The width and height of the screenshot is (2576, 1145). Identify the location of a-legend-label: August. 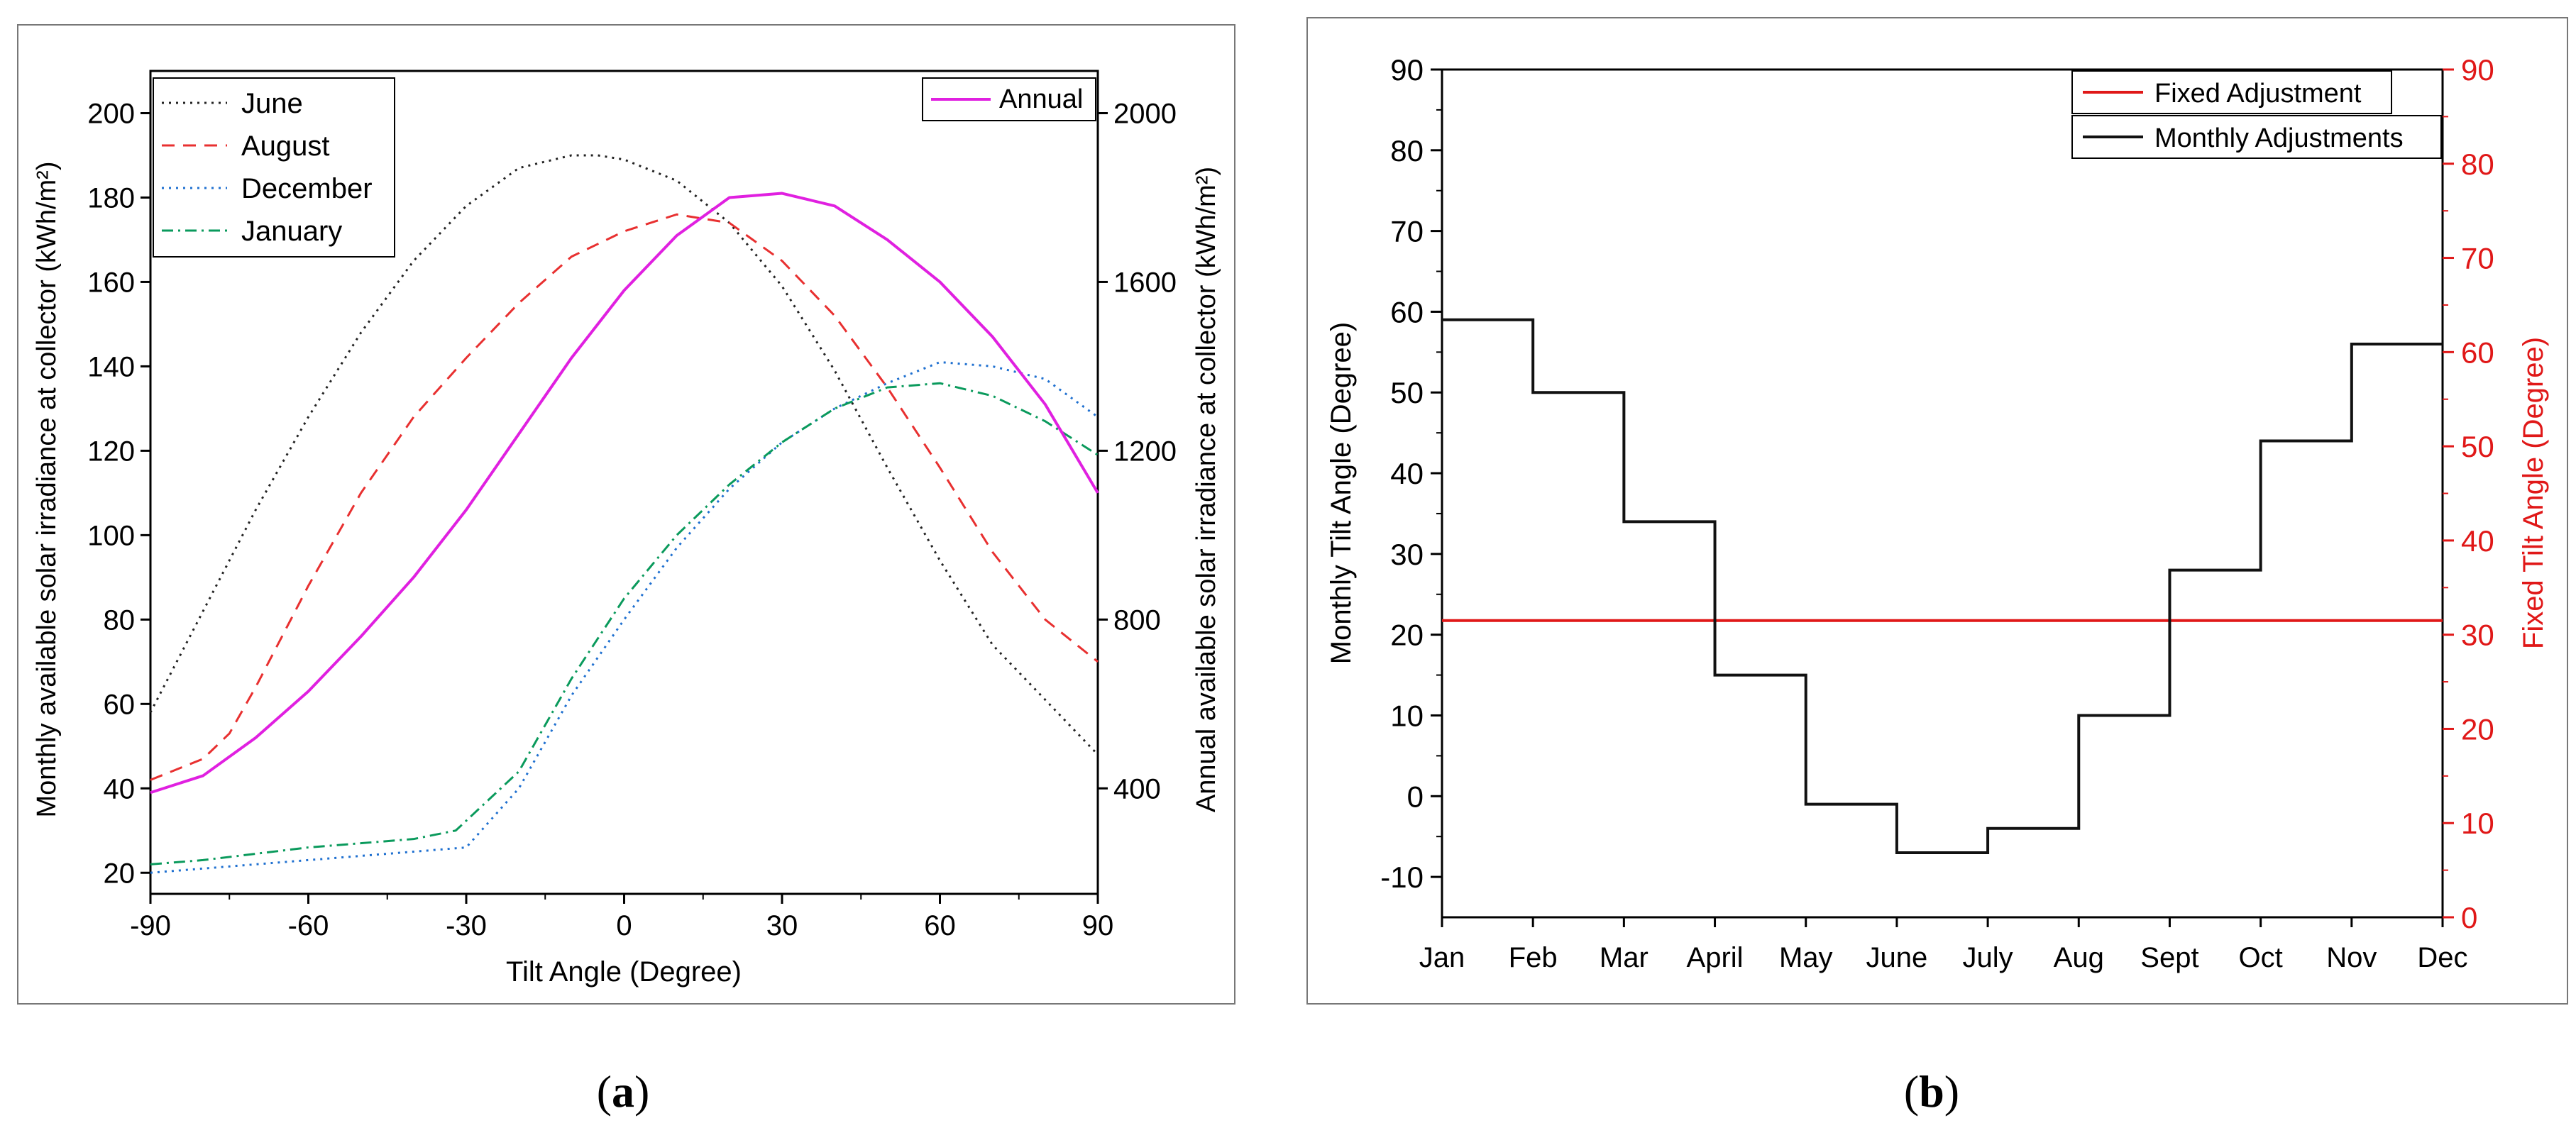
(285, 146).